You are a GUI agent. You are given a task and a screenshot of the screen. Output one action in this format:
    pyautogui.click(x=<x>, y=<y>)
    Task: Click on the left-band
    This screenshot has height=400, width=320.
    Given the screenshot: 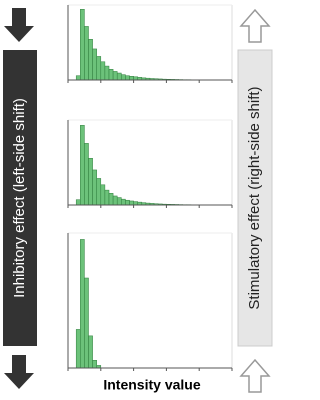 What is the action you would take?
    pyautogui.click(x=20, y=198)
    